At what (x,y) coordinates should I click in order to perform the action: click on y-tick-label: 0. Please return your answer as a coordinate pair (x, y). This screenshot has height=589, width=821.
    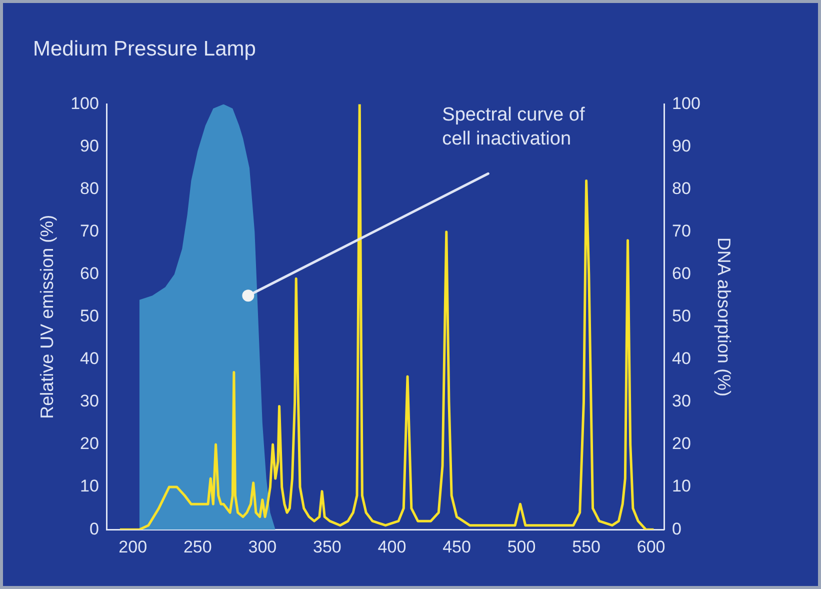
    Looking at the image, I should click on (94, 528).